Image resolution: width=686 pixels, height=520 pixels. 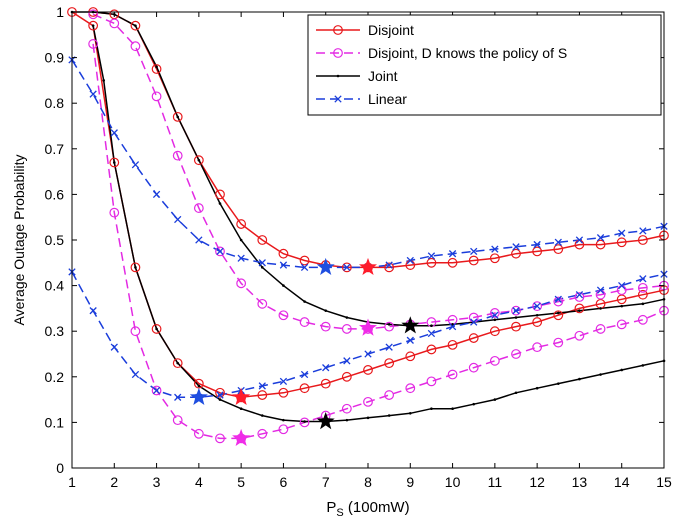 I want to click on legend-label: Joint, so click(x=383, y=76).